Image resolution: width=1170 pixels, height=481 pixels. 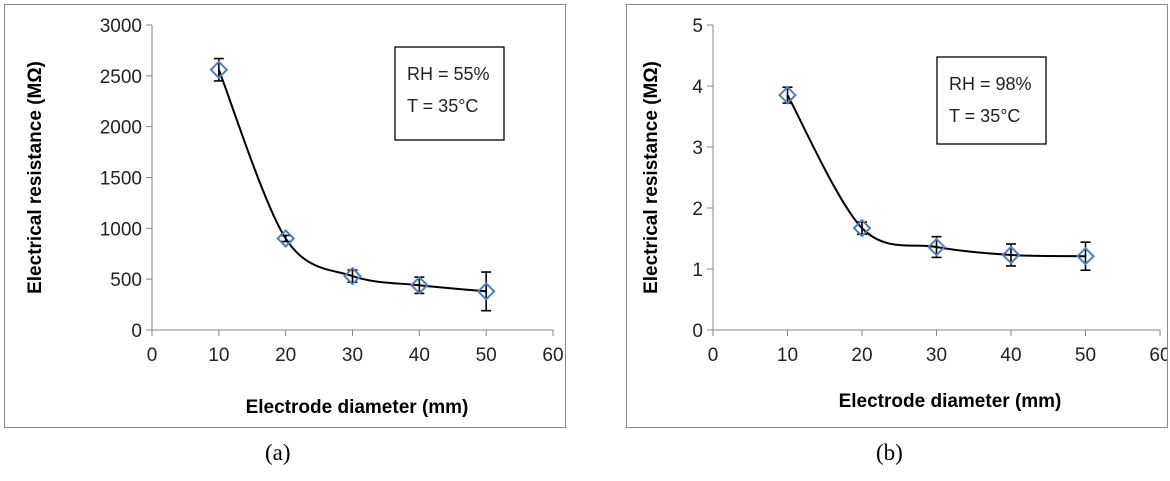 I want to click on chart-1-x-tick-label: 40, so click(x=1010, y=355).